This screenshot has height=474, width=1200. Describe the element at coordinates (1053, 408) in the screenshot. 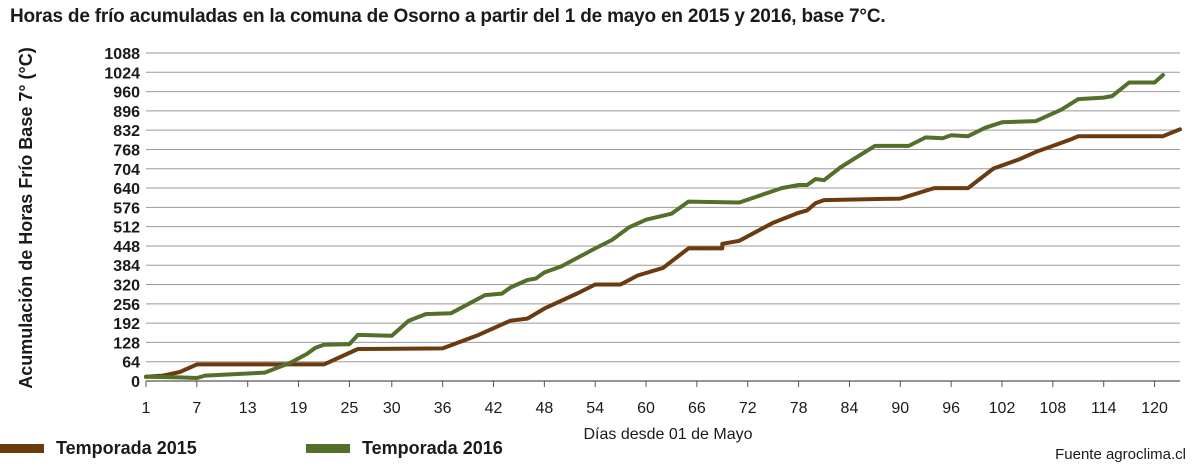

I see `x-tick-label: 108` at that location.